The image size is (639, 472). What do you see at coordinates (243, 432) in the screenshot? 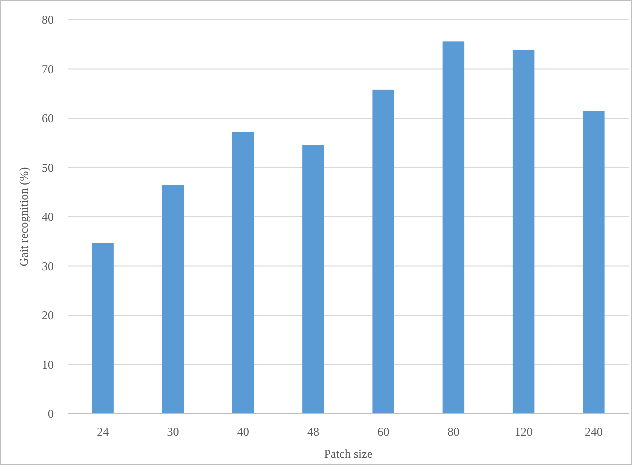
I see `x-tick-label: 40` at bounding box center [243, 432].